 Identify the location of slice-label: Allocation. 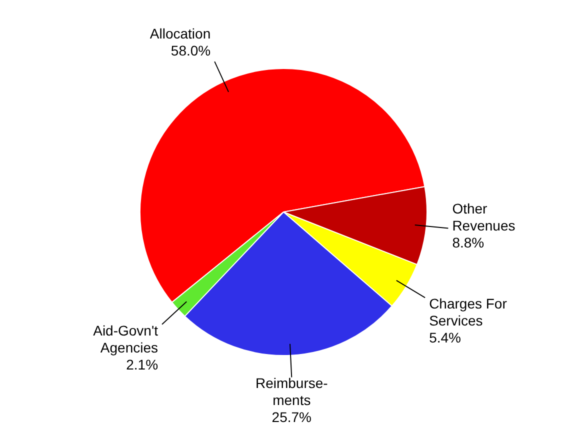
(180, 33).